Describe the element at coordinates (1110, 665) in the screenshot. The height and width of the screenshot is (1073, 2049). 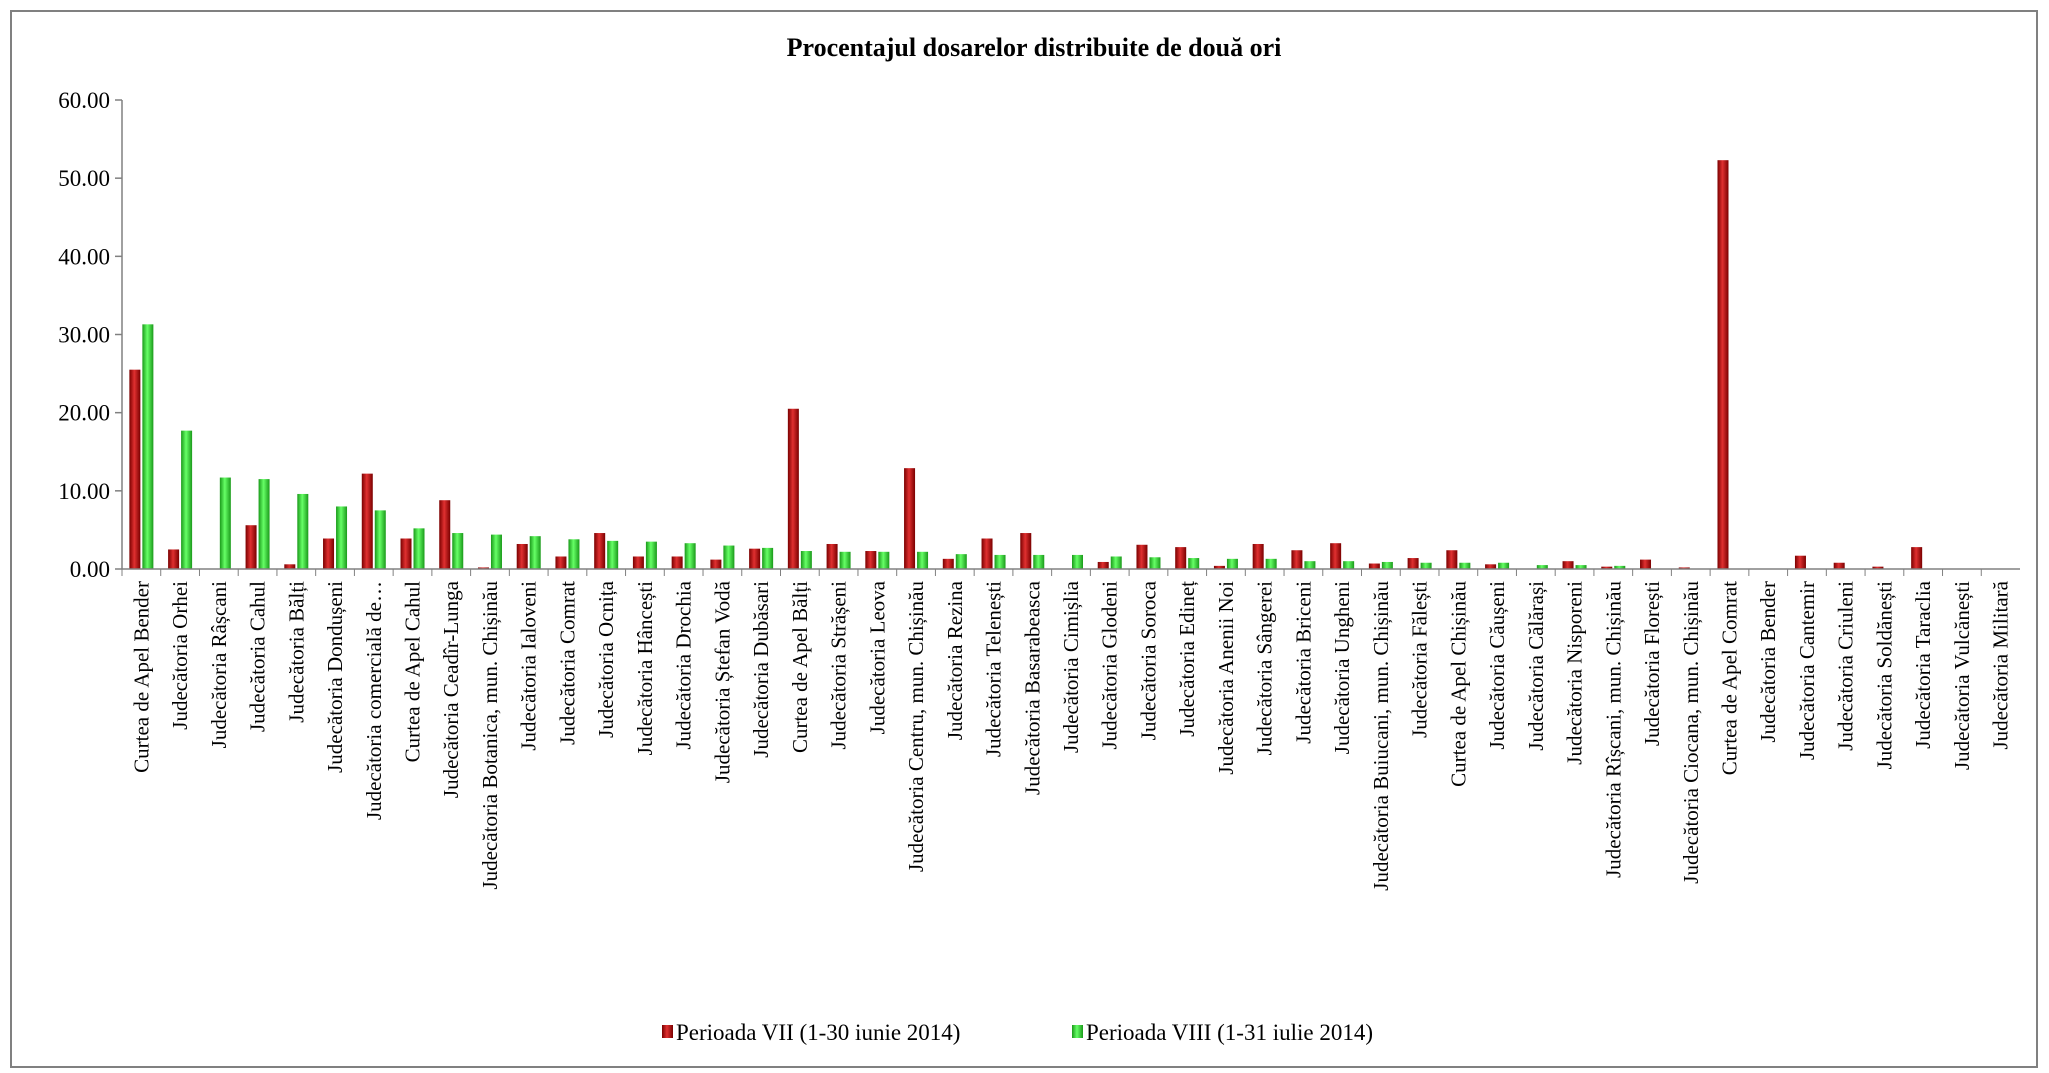
I see `x-category-label: Judecătoria Glodeni` at that location.